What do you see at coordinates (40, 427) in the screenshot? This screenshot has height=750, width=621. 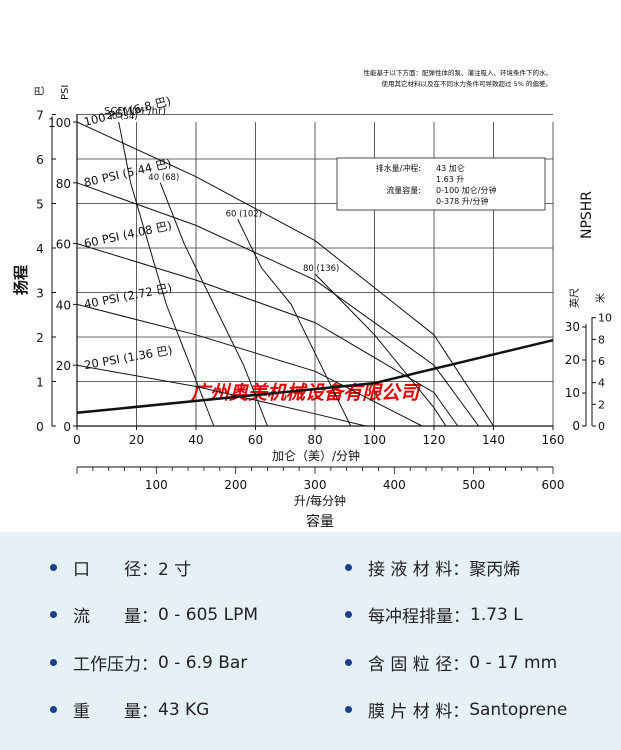 I see `y-tick-label-bar: 0` at bounding box center [40, 427].